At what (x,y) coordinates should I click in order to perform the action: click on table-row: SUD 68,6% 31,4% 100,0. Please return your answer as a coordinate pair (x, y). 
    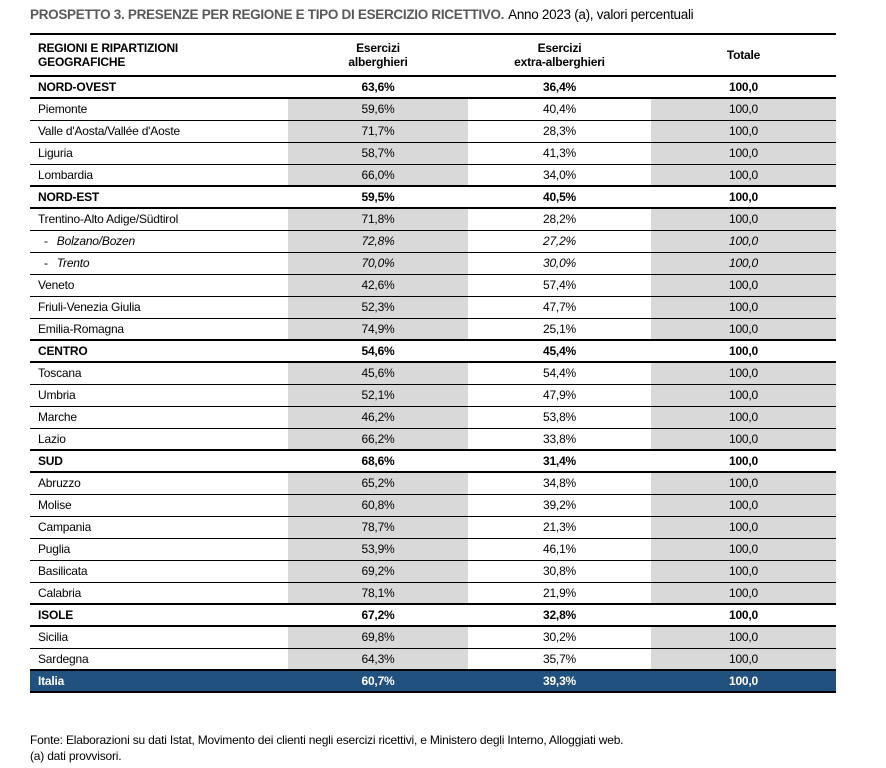
    Looking at the image, I should click on (433, 461).